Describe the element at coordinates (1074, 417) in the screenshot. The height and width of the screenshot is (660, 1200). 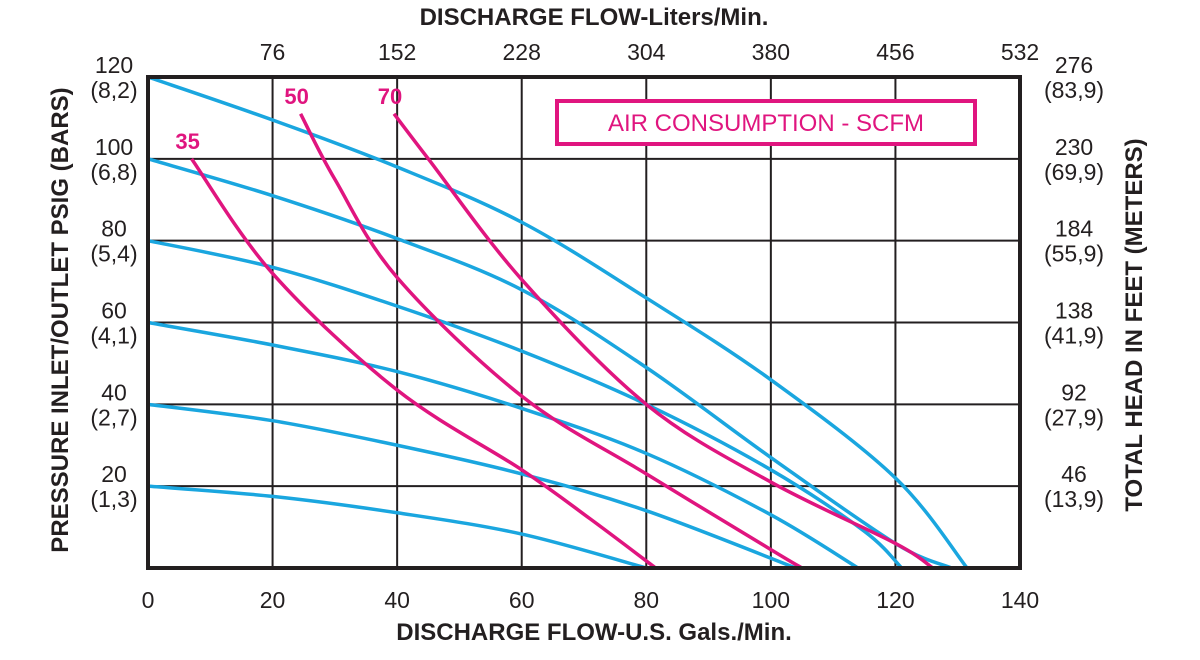
I see `right-tick-sublabel: (27,9)` at that location.